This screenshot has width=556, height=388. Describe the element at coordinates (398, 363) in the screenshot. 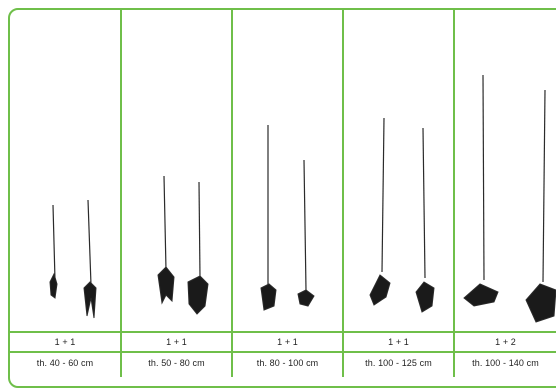

I see `height-label-4: th. 100 - 125 cm` at that location.